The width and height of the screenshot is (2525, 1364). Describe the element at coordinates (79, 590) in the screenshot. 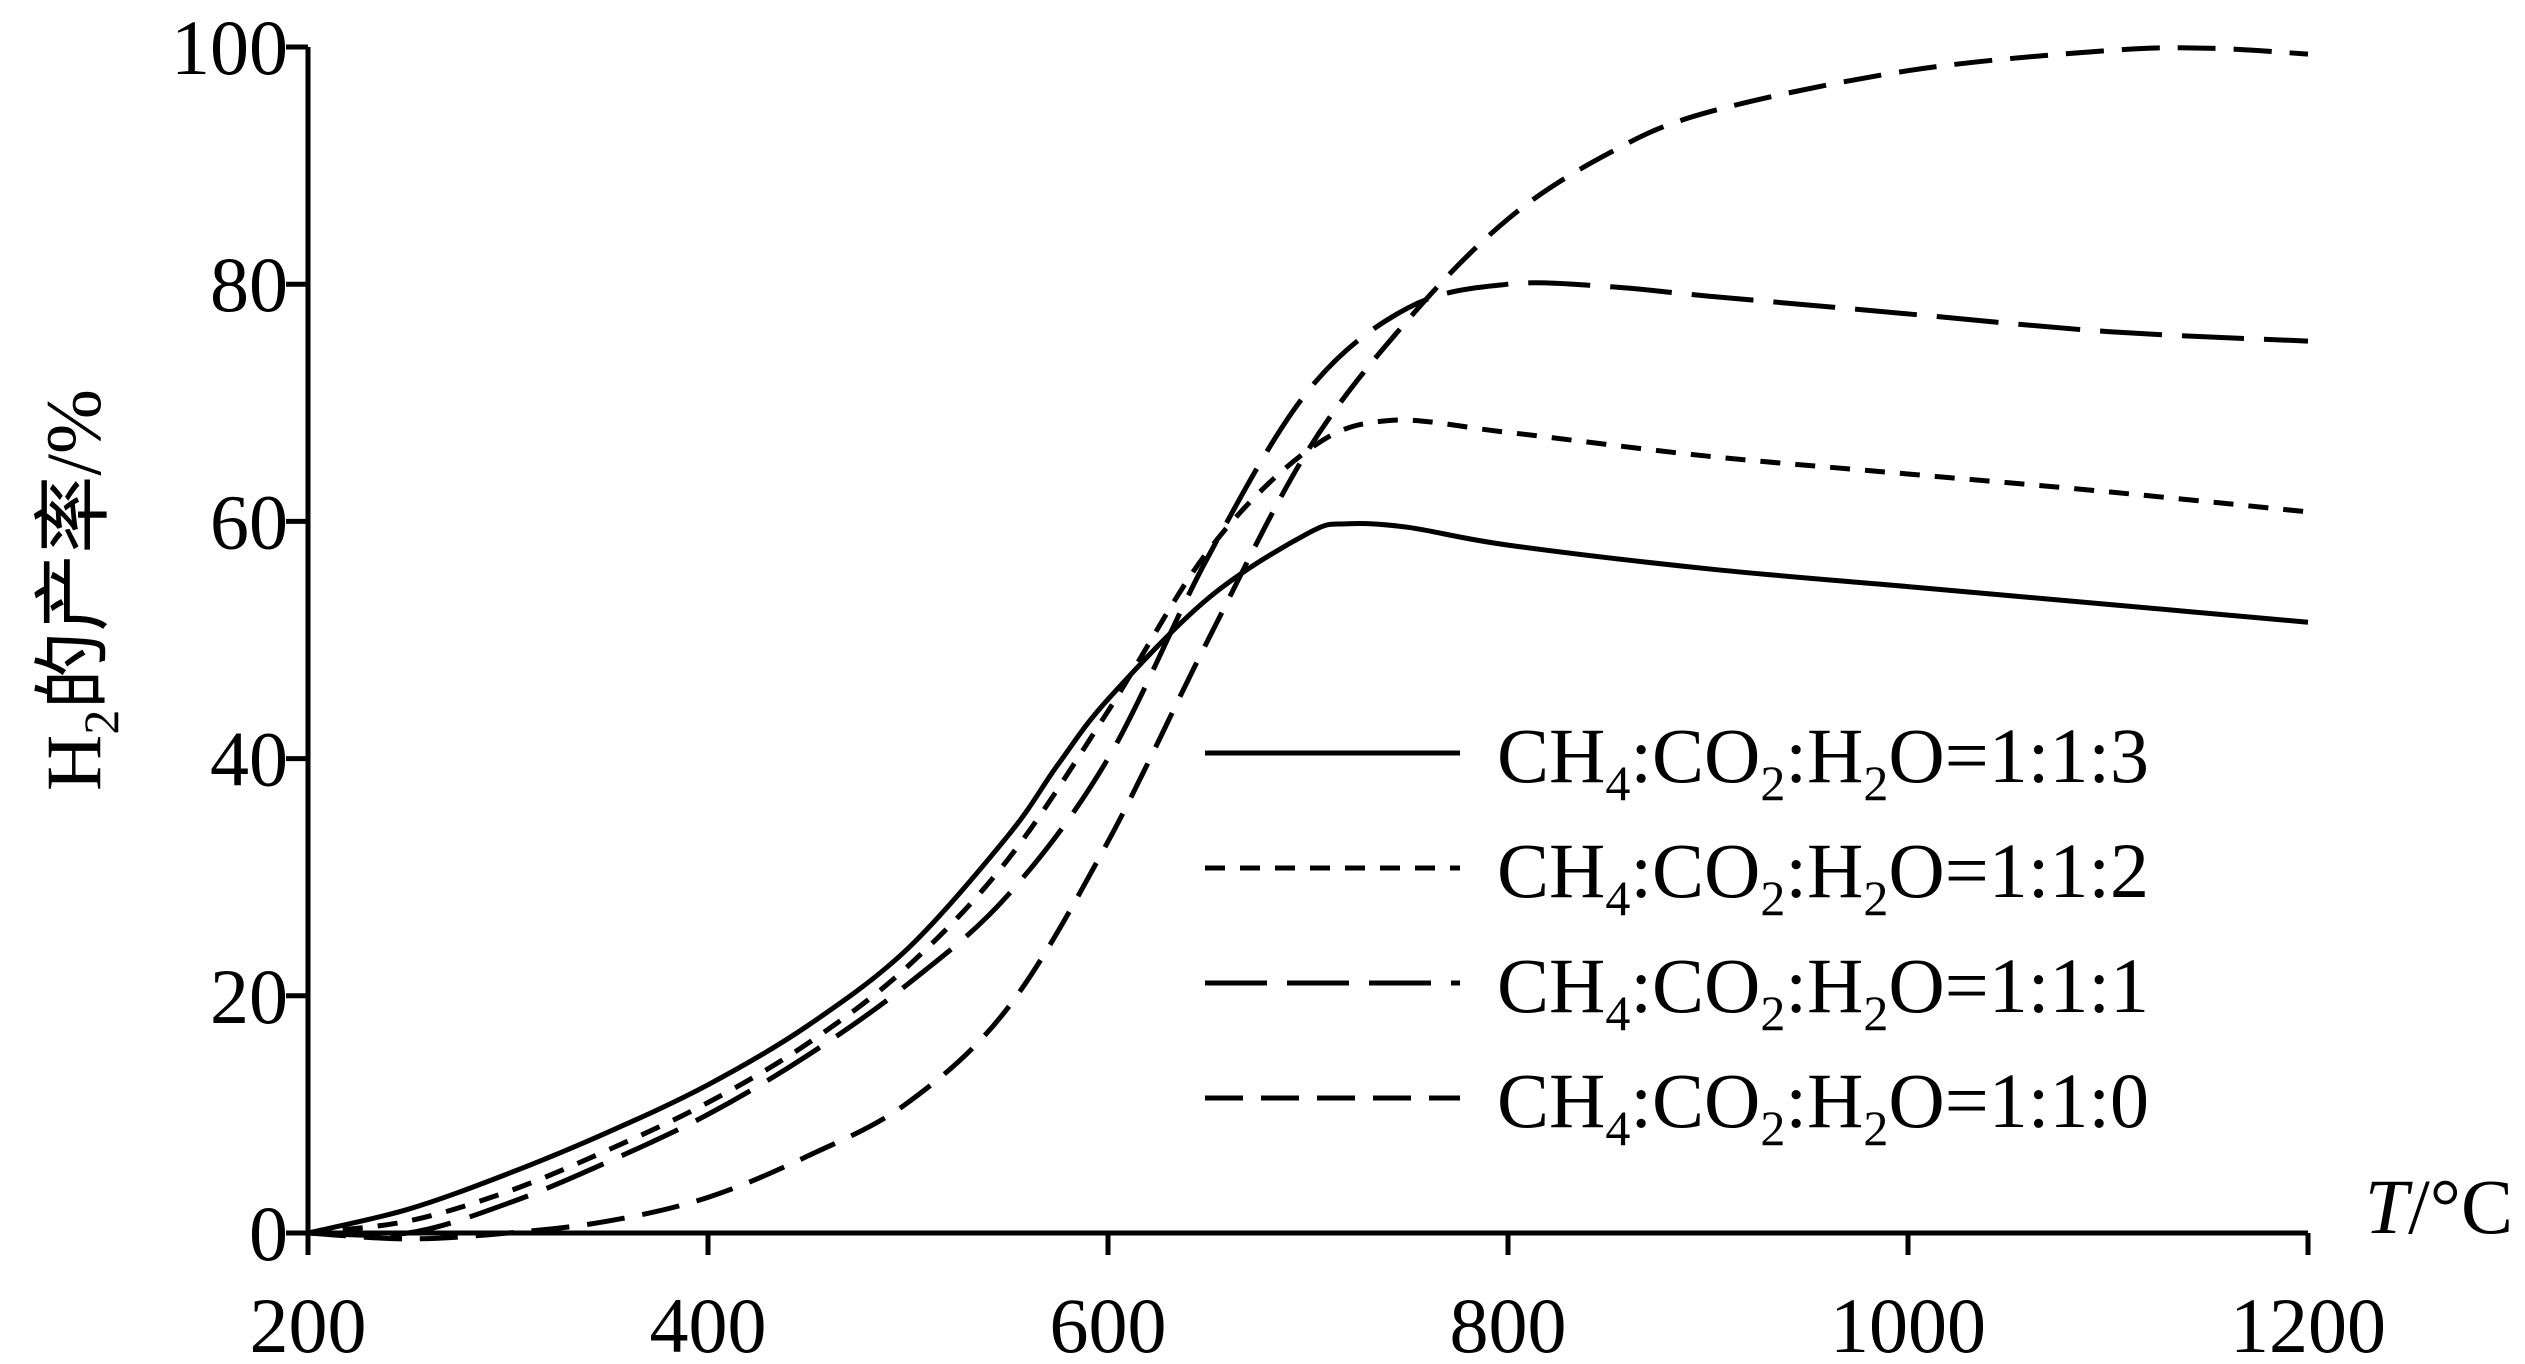

I see `y-axis-title: H2的产率/%` at that location.